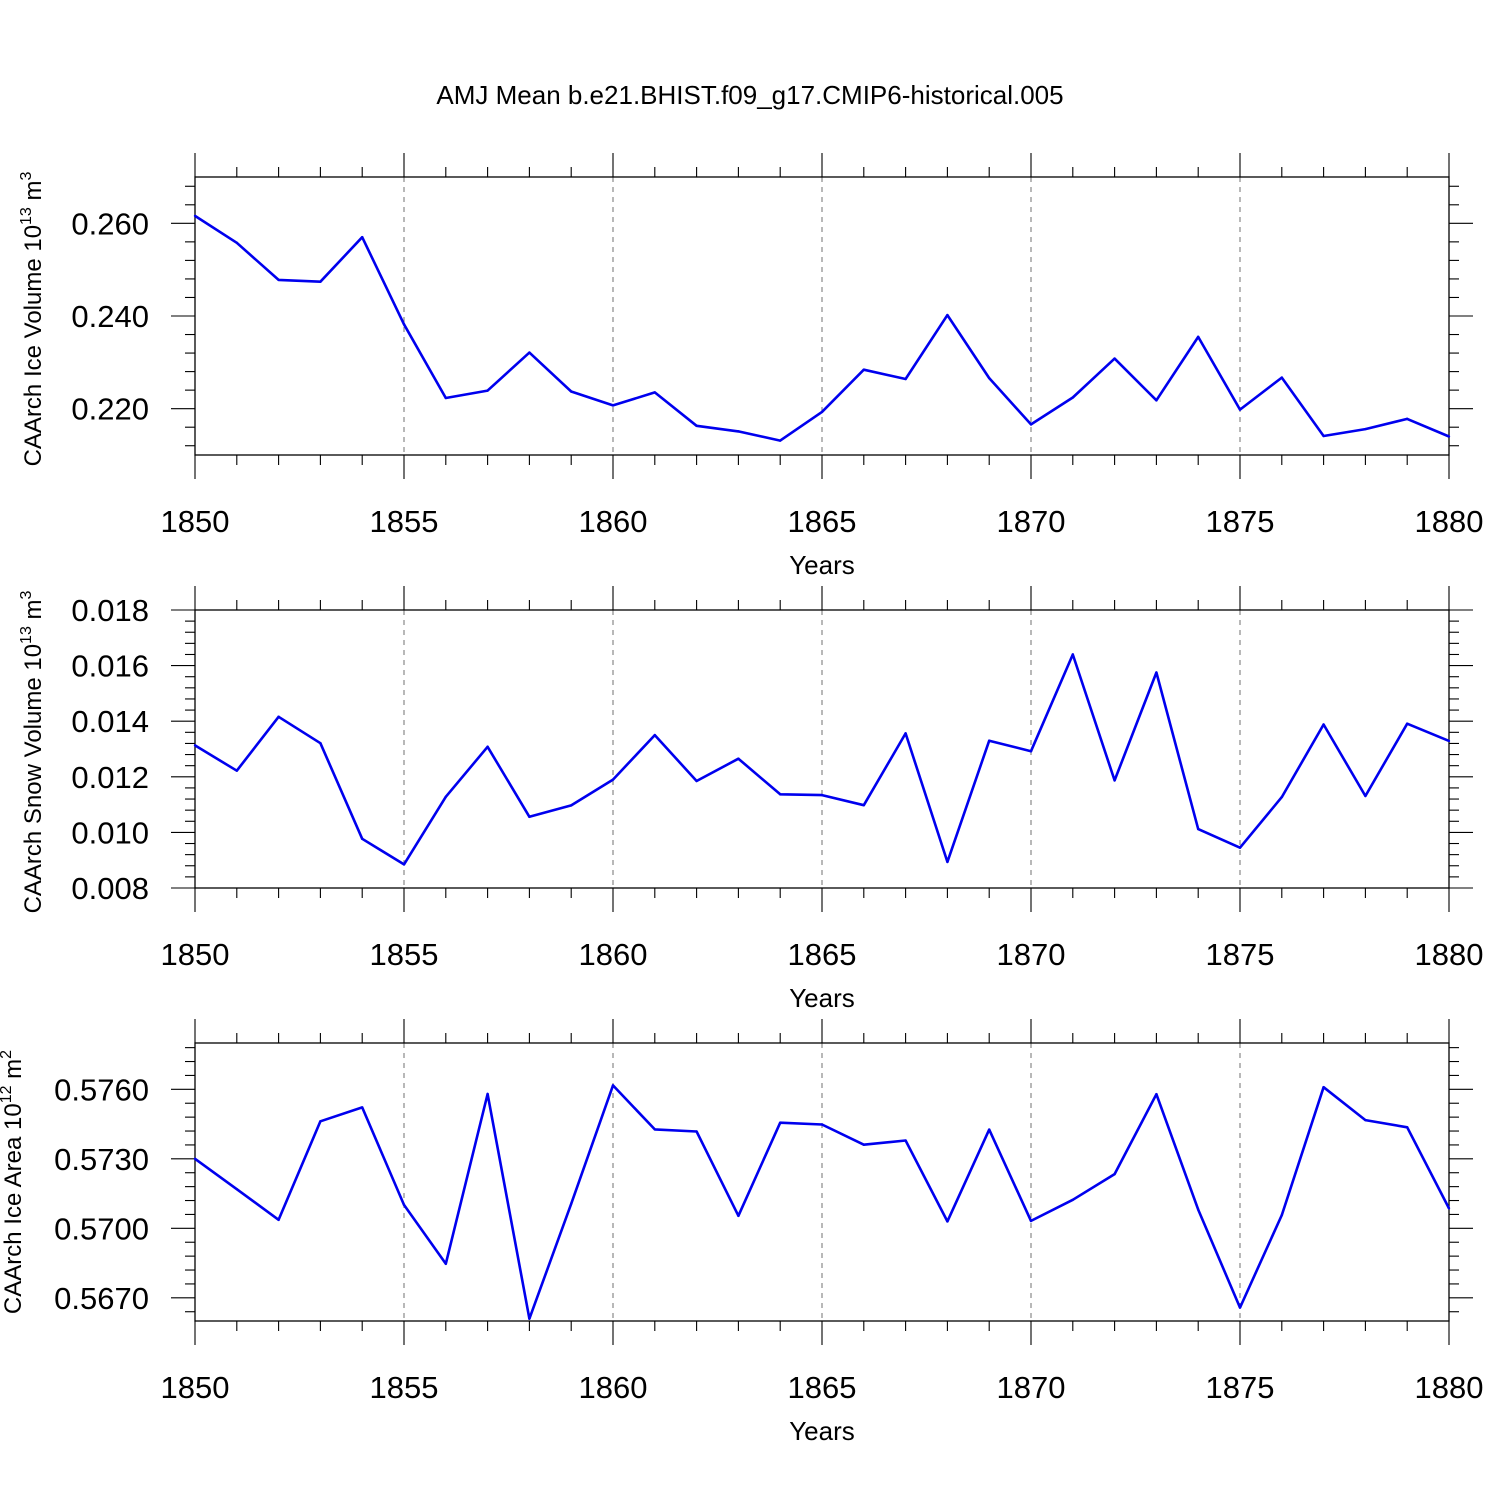 This screenshot has width=1500, height=1505. I want to click on y-tick-label: 0.018, so click(110, 610).